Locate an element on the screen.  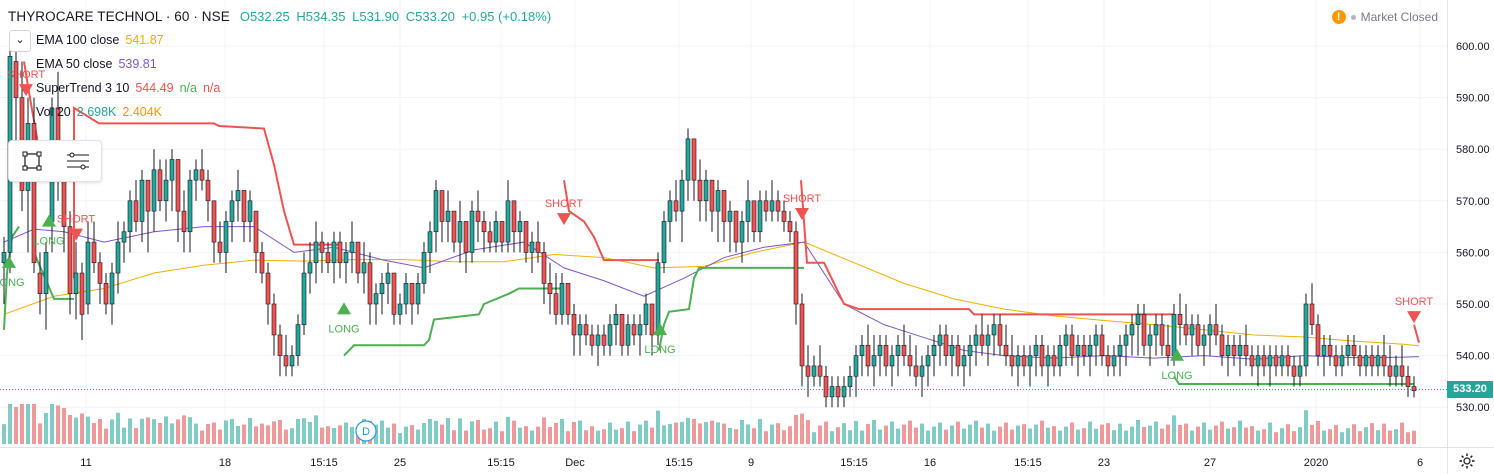
list-lines-icon is located at coordinates (78, 161).